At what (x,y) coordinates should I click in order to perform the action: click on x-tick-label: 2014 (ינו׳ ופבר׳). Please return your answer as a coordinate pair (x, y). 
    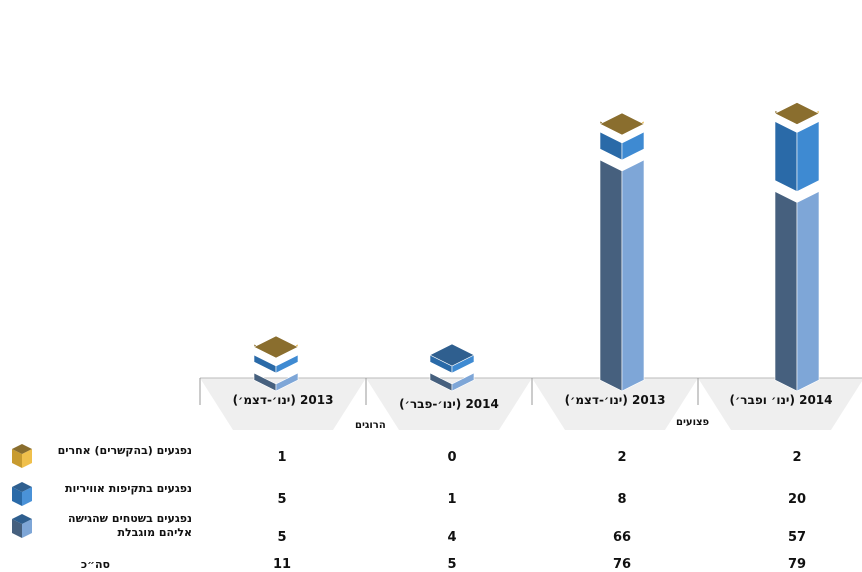
    Looking at the image, I should click on (781, 400).